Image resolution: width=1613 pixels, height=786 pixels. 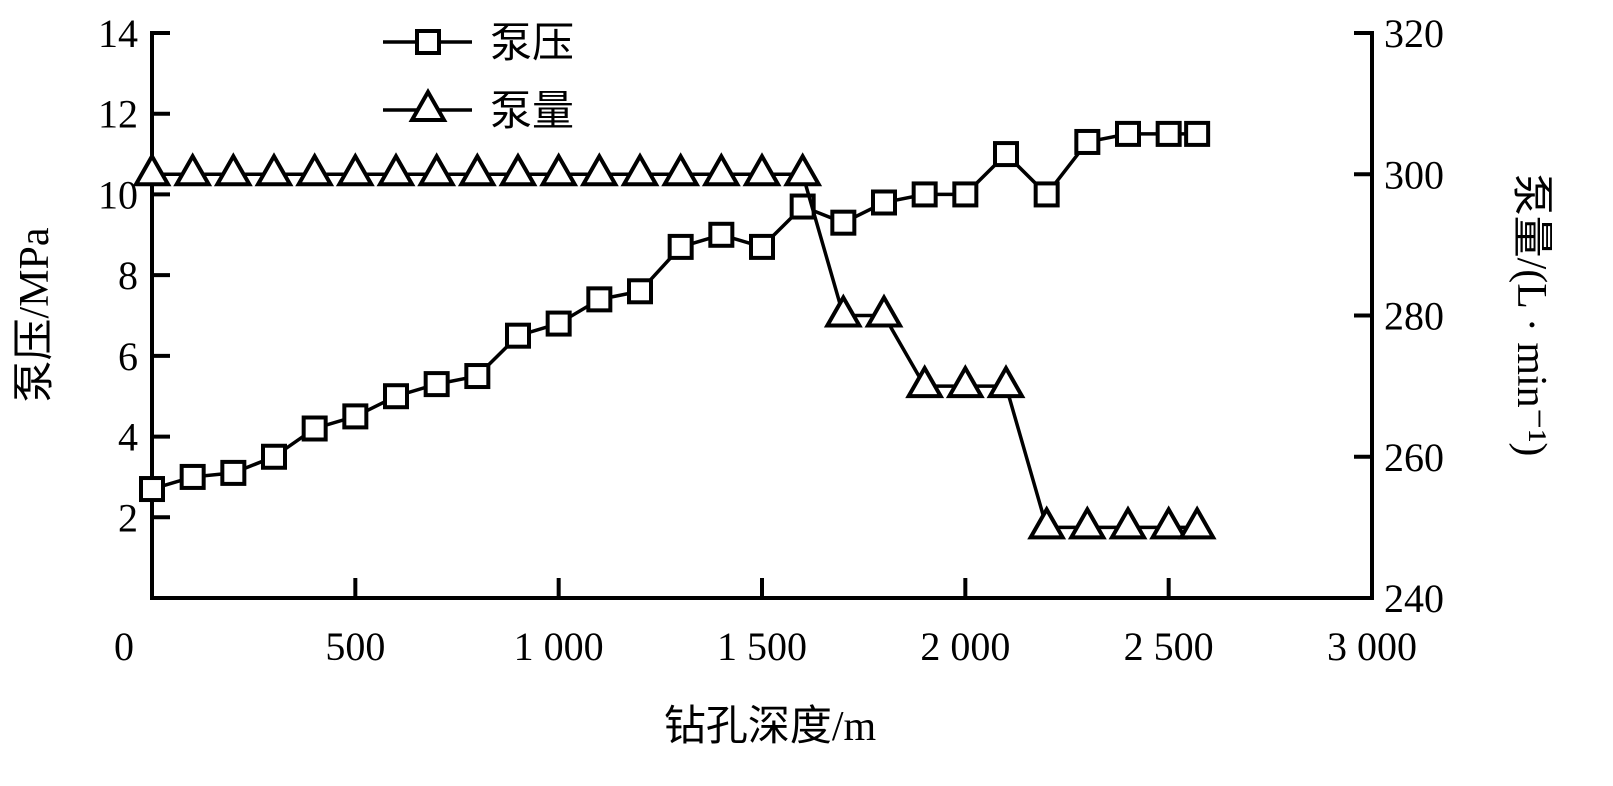 What do you see at coordinates (35, 314) in the screenshot?
I see `y-axis-label: 泵压/MPa` at bounding box center [35, 314].